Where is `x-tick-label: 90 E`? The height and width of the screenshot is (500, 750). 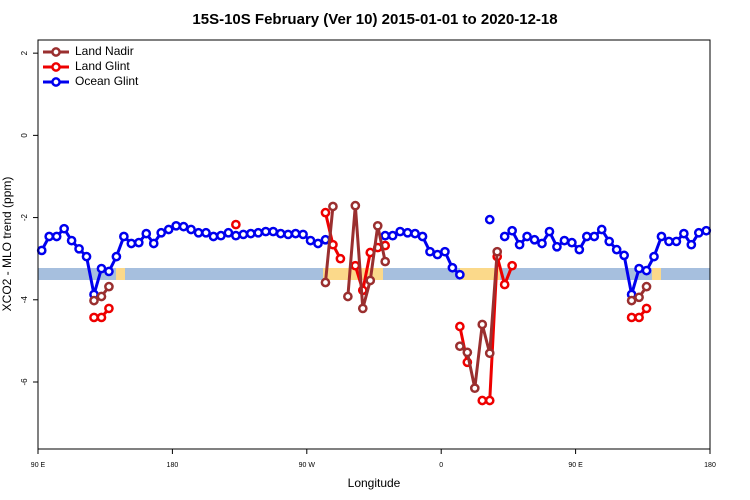
x-tick-label: 90 E is located at coordinates (38, 465).